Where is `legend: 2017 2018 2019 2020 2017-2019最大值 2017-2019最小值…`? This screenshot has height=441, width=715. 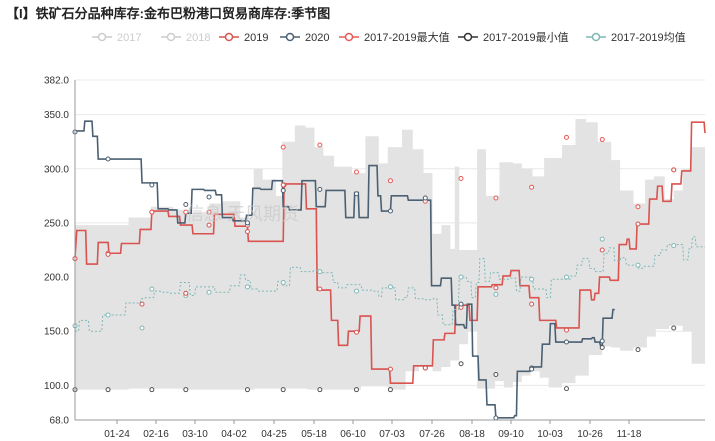 legend: 2017 2018 2019 2020 2017-2019最大值 2017-2019最小值… is located at coordinates (389, 37).